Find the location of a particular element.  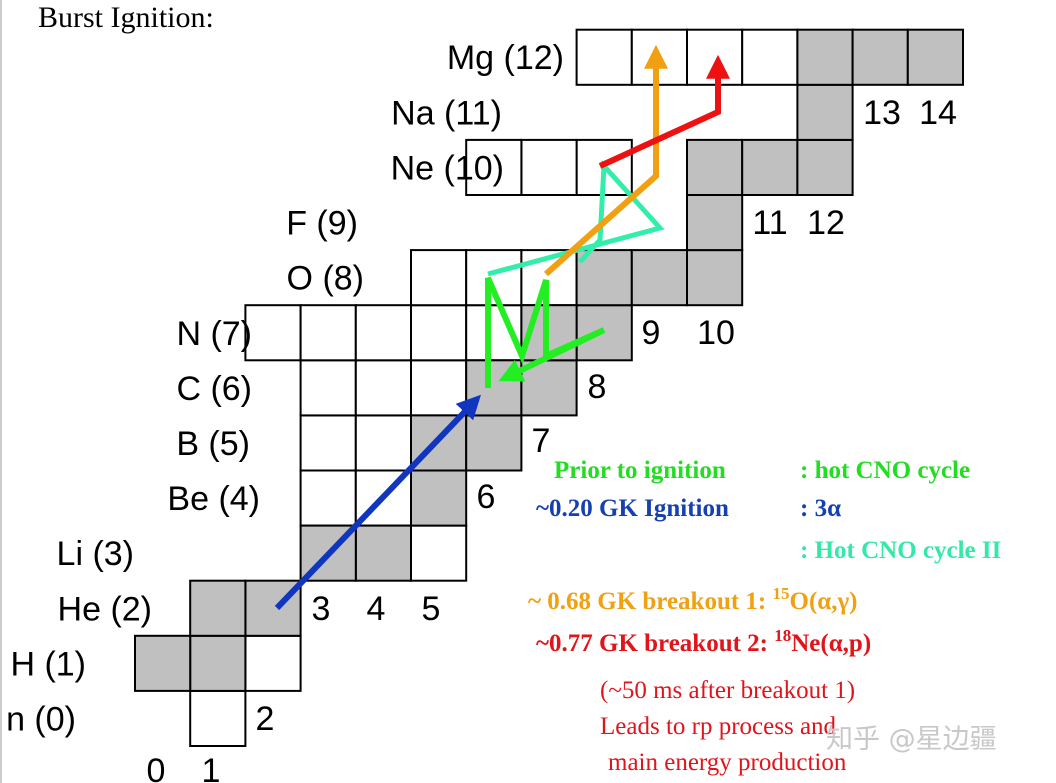

stable-nucleus-n4-z3 is located at coordinates (383, 553).